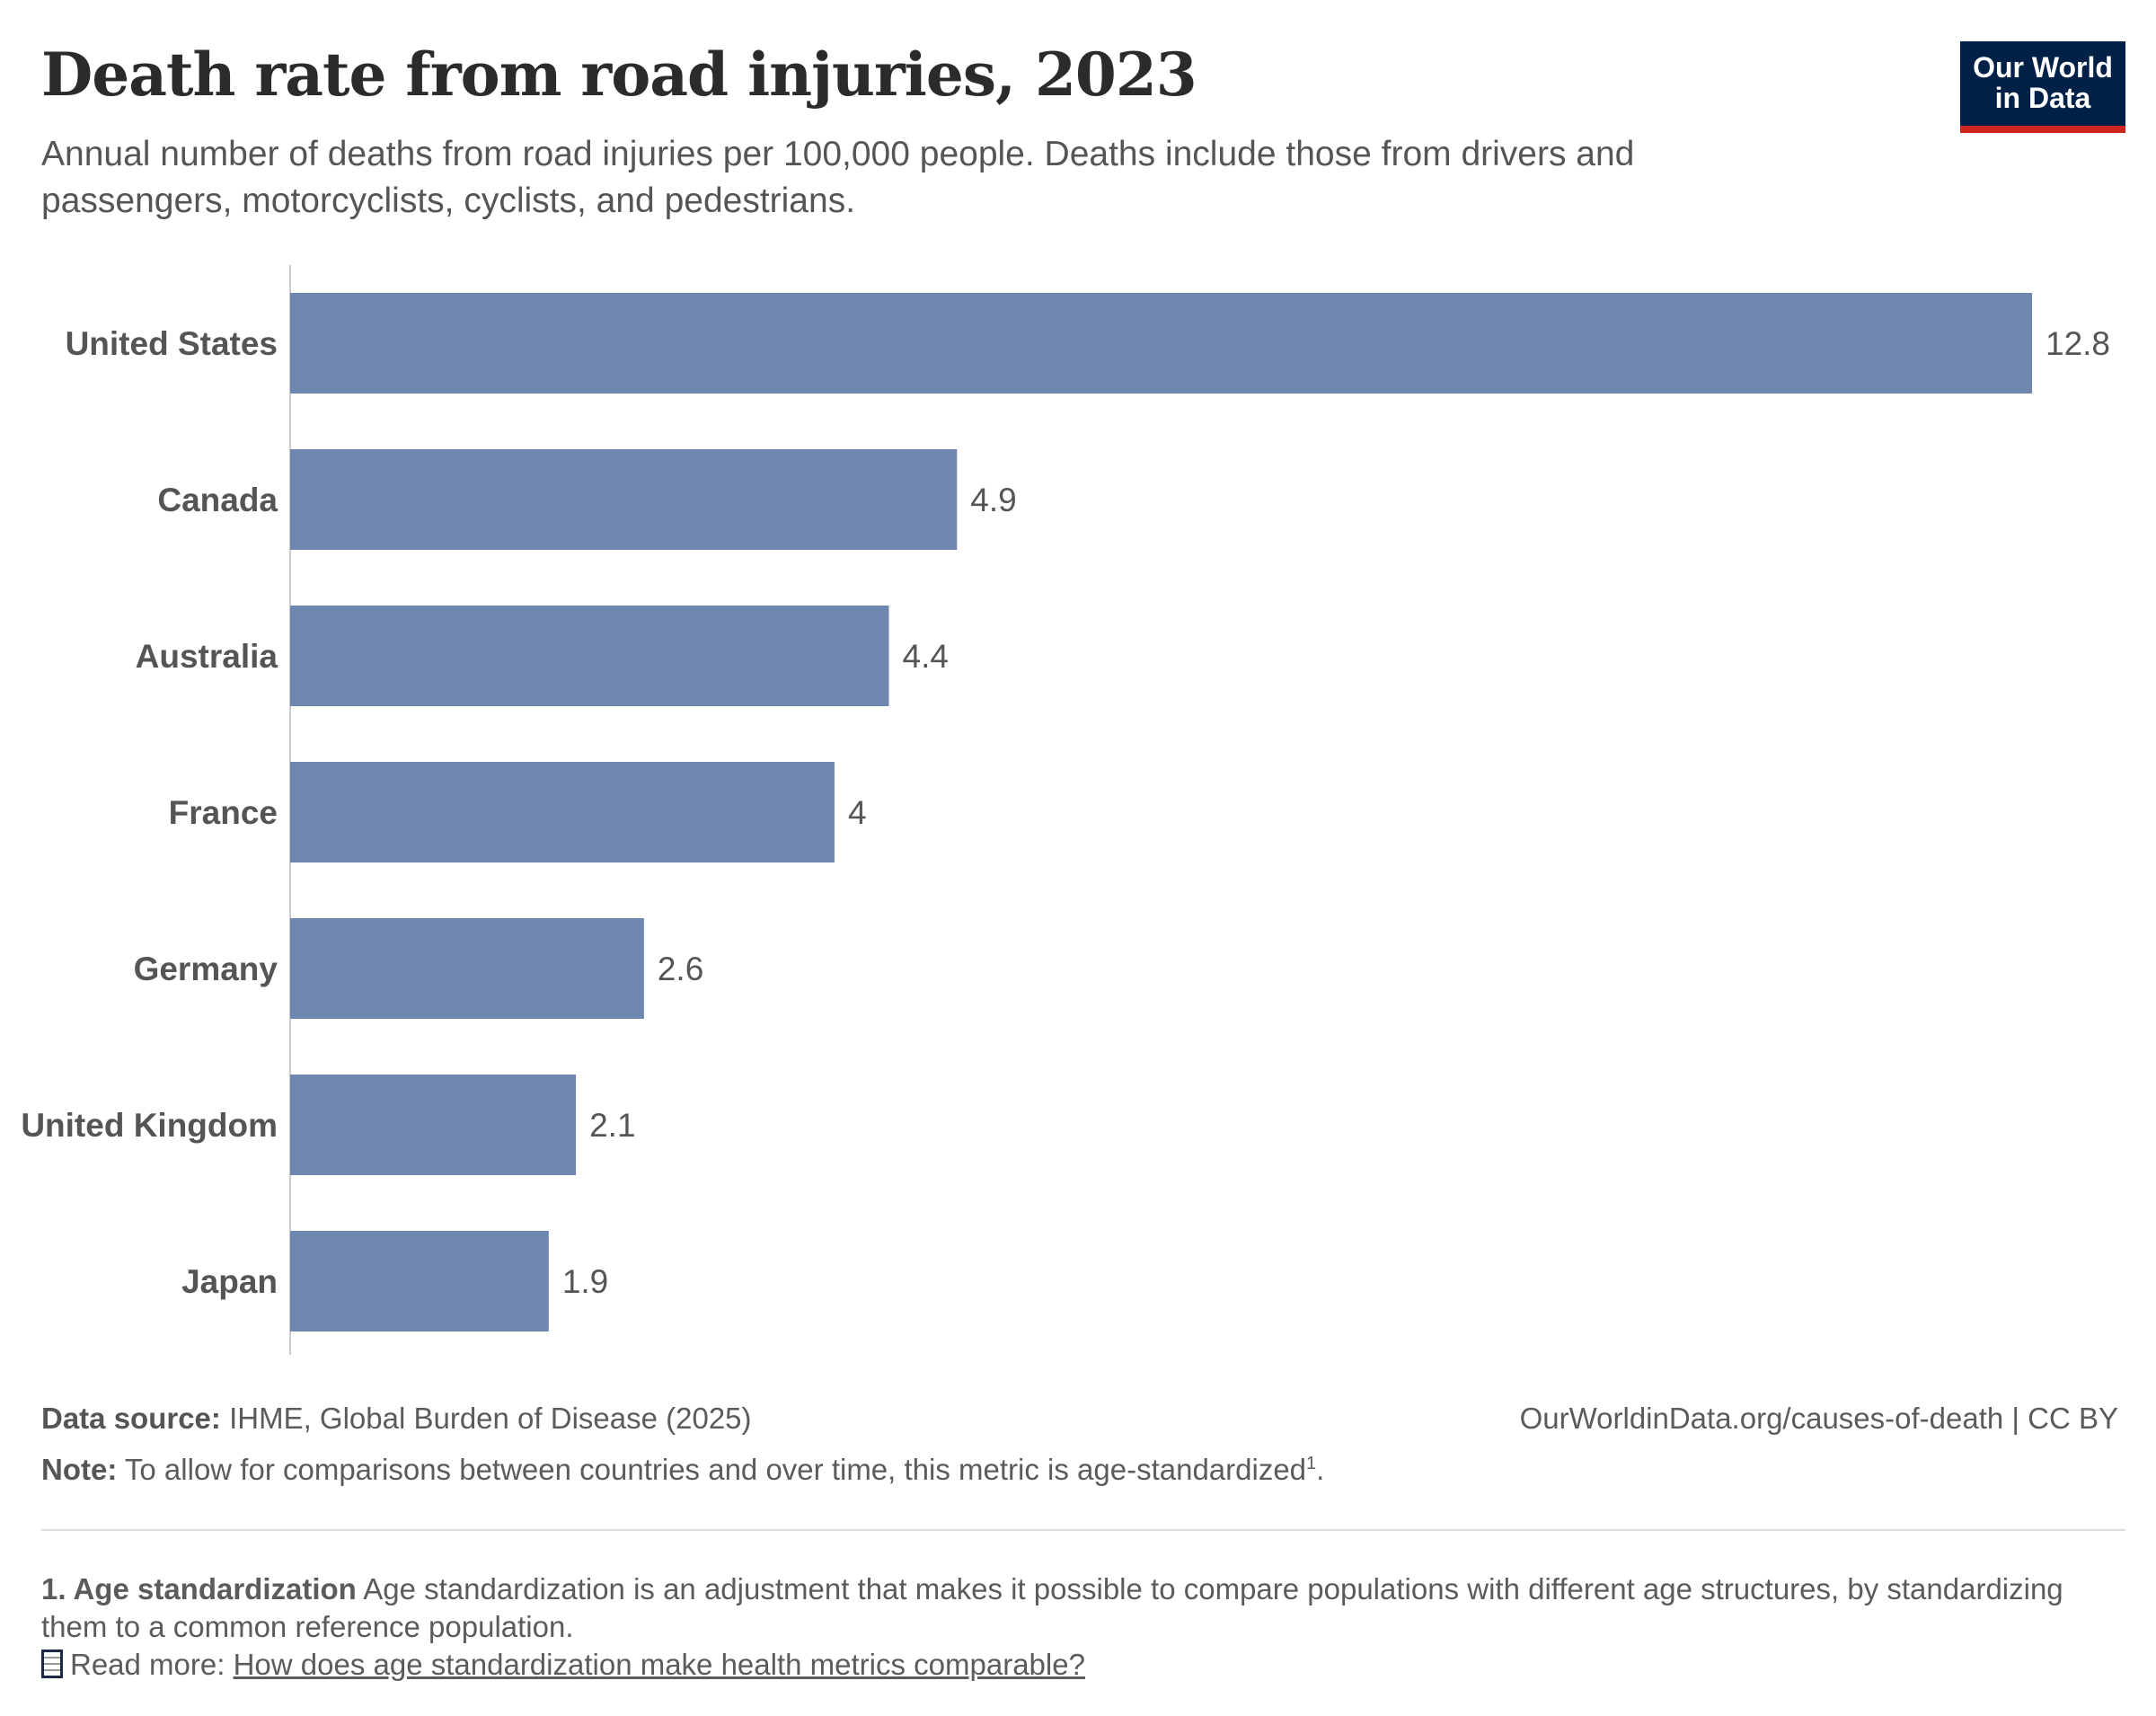 The width and height of the screenshot is (2156, 1716). What do you see at coordinates (612, 1125) in the screenshot?
I see `value-label: 2.1` at bounding box center [612, 1125].